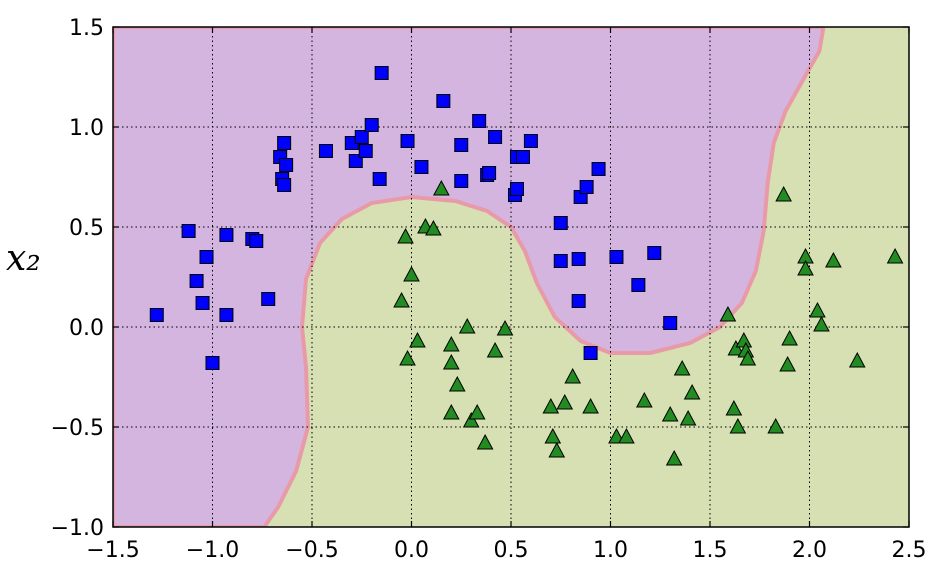 The image size is (931, 571). What do you see at coordinates (212, 550) in the screenshot?
I see `x-tick-label: −1.0` at bounding box center [212, 550].